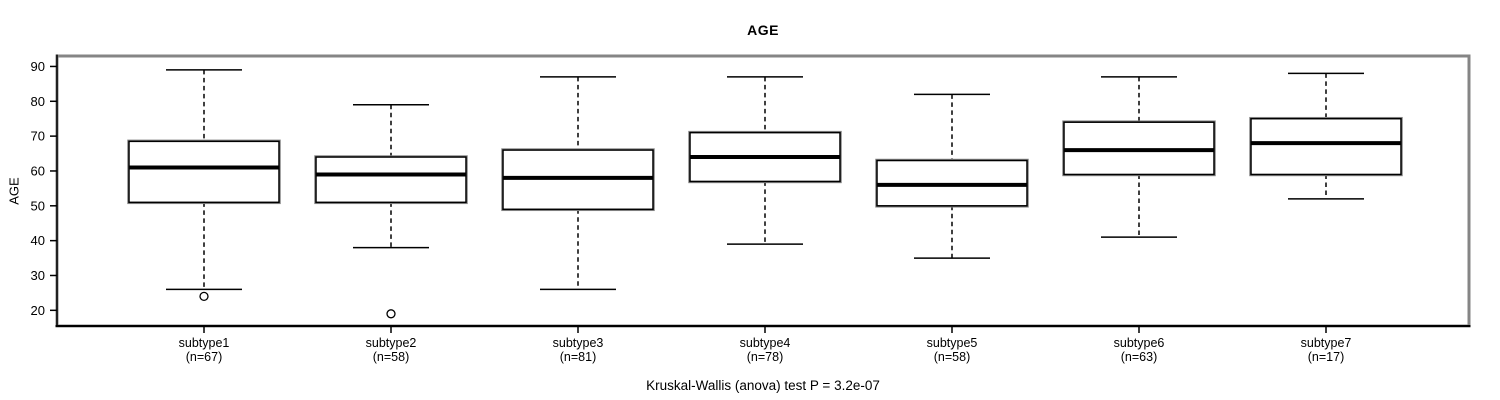 This screenshot has width=1500, height=400. What do you see at coordinates (765, 160) in the screenshot?
I see `boxplot-group-subtype4` at bounding box center [765, 160].